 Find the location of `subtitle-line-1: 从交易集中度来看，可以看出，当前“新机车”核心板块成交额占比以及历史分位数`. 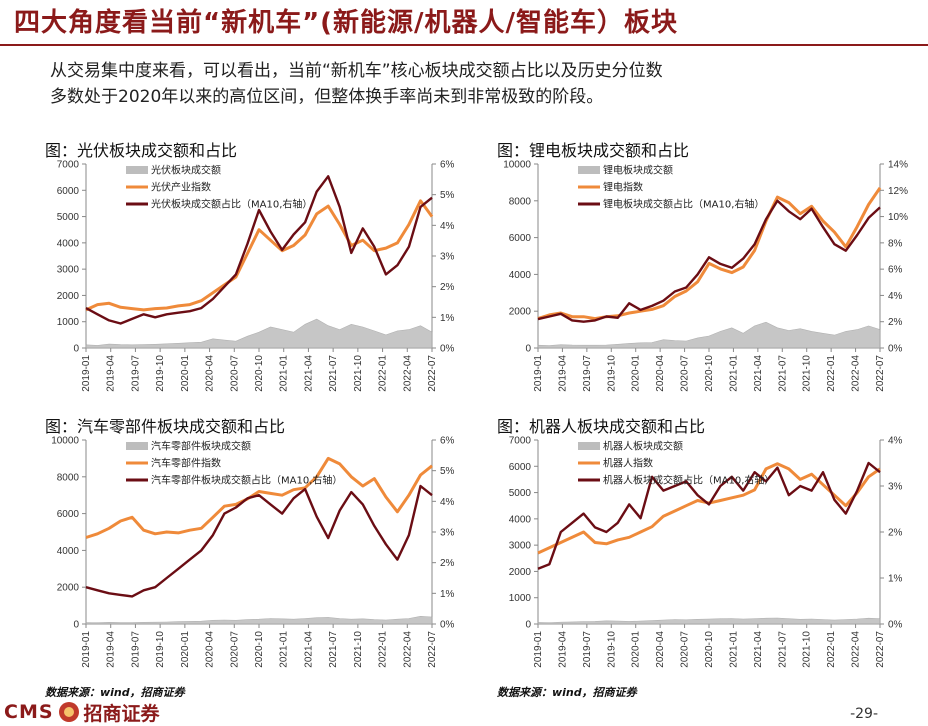

subtitle-line-1: 从交易集中度来看，可以看出，当前“新机车”核心板块成交额占比以及历史分位数 is located at coordinates (356, 71).